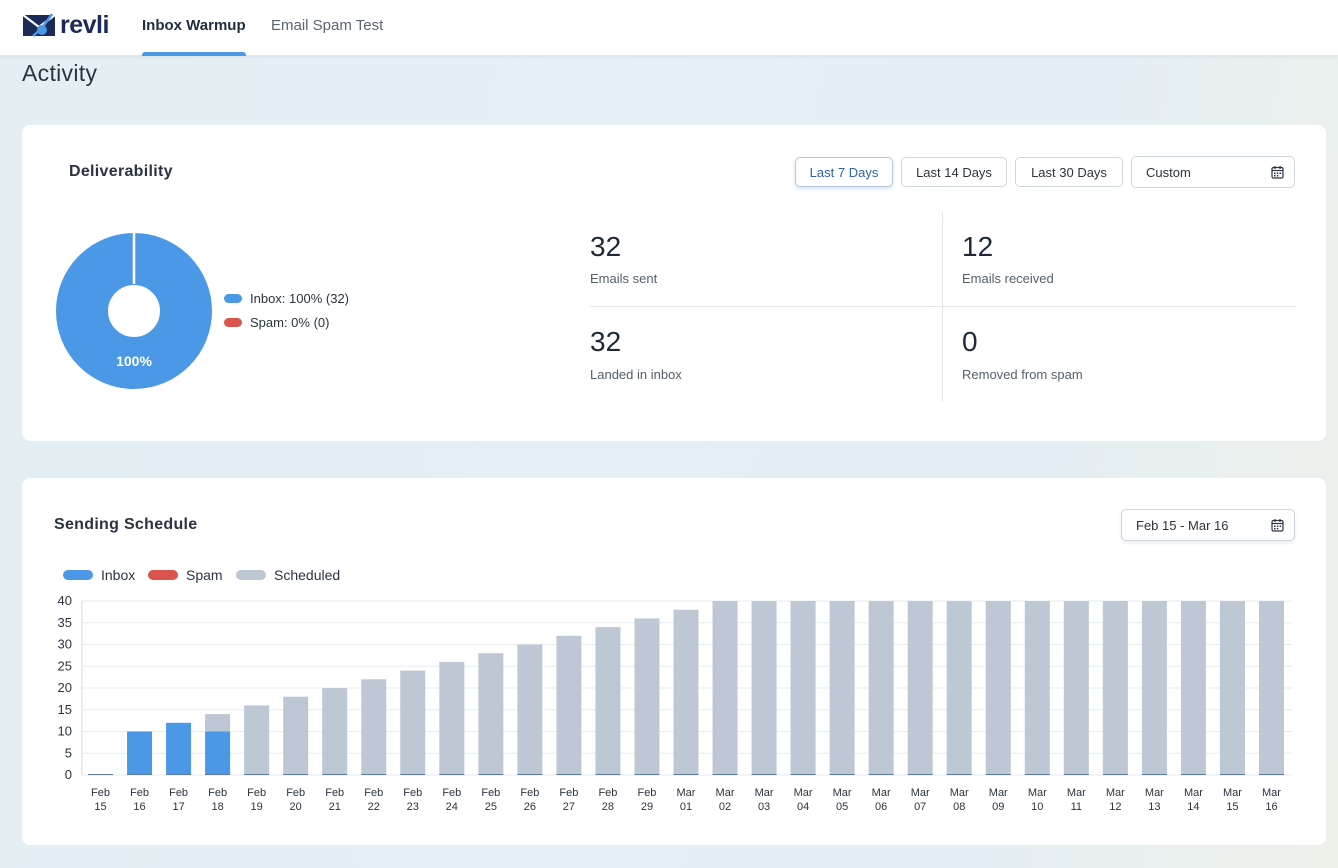  I want to click on x-tick-label-day: 20, so click(296, 807).